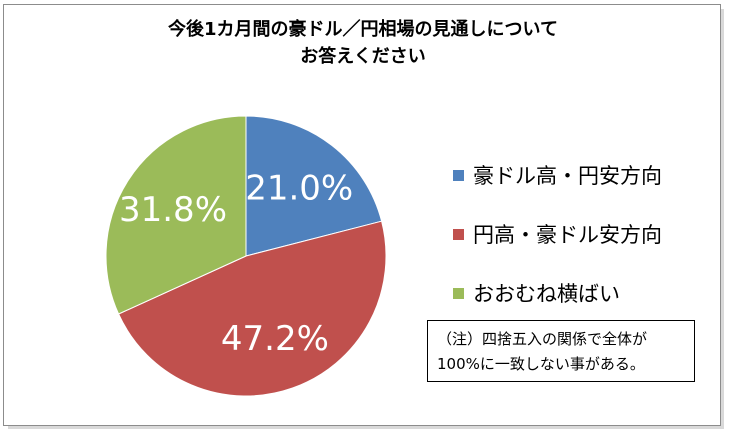  Describe the element at coordinates (299, 188) in the screenshot. I see `slice-value-label-aud-up: 21.0%` at that location.